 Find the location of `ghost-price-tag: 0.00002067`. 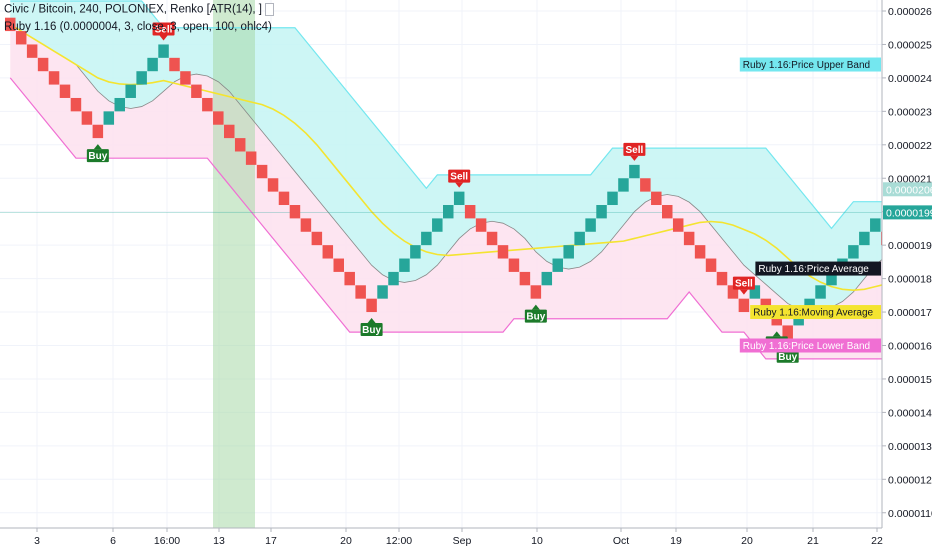

ghost-price-tag: 0.00002067 is located at coordinates (909, 190).